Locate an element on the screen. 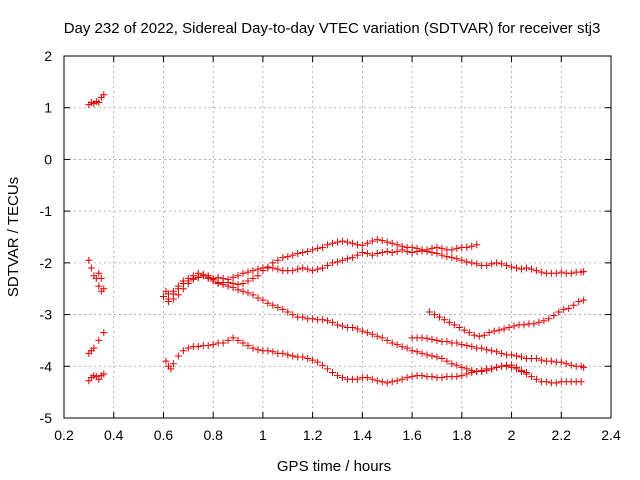 This screenshot has height=480, width=640. x-tick-label: 0.6 is located at coordinates (164, 435).